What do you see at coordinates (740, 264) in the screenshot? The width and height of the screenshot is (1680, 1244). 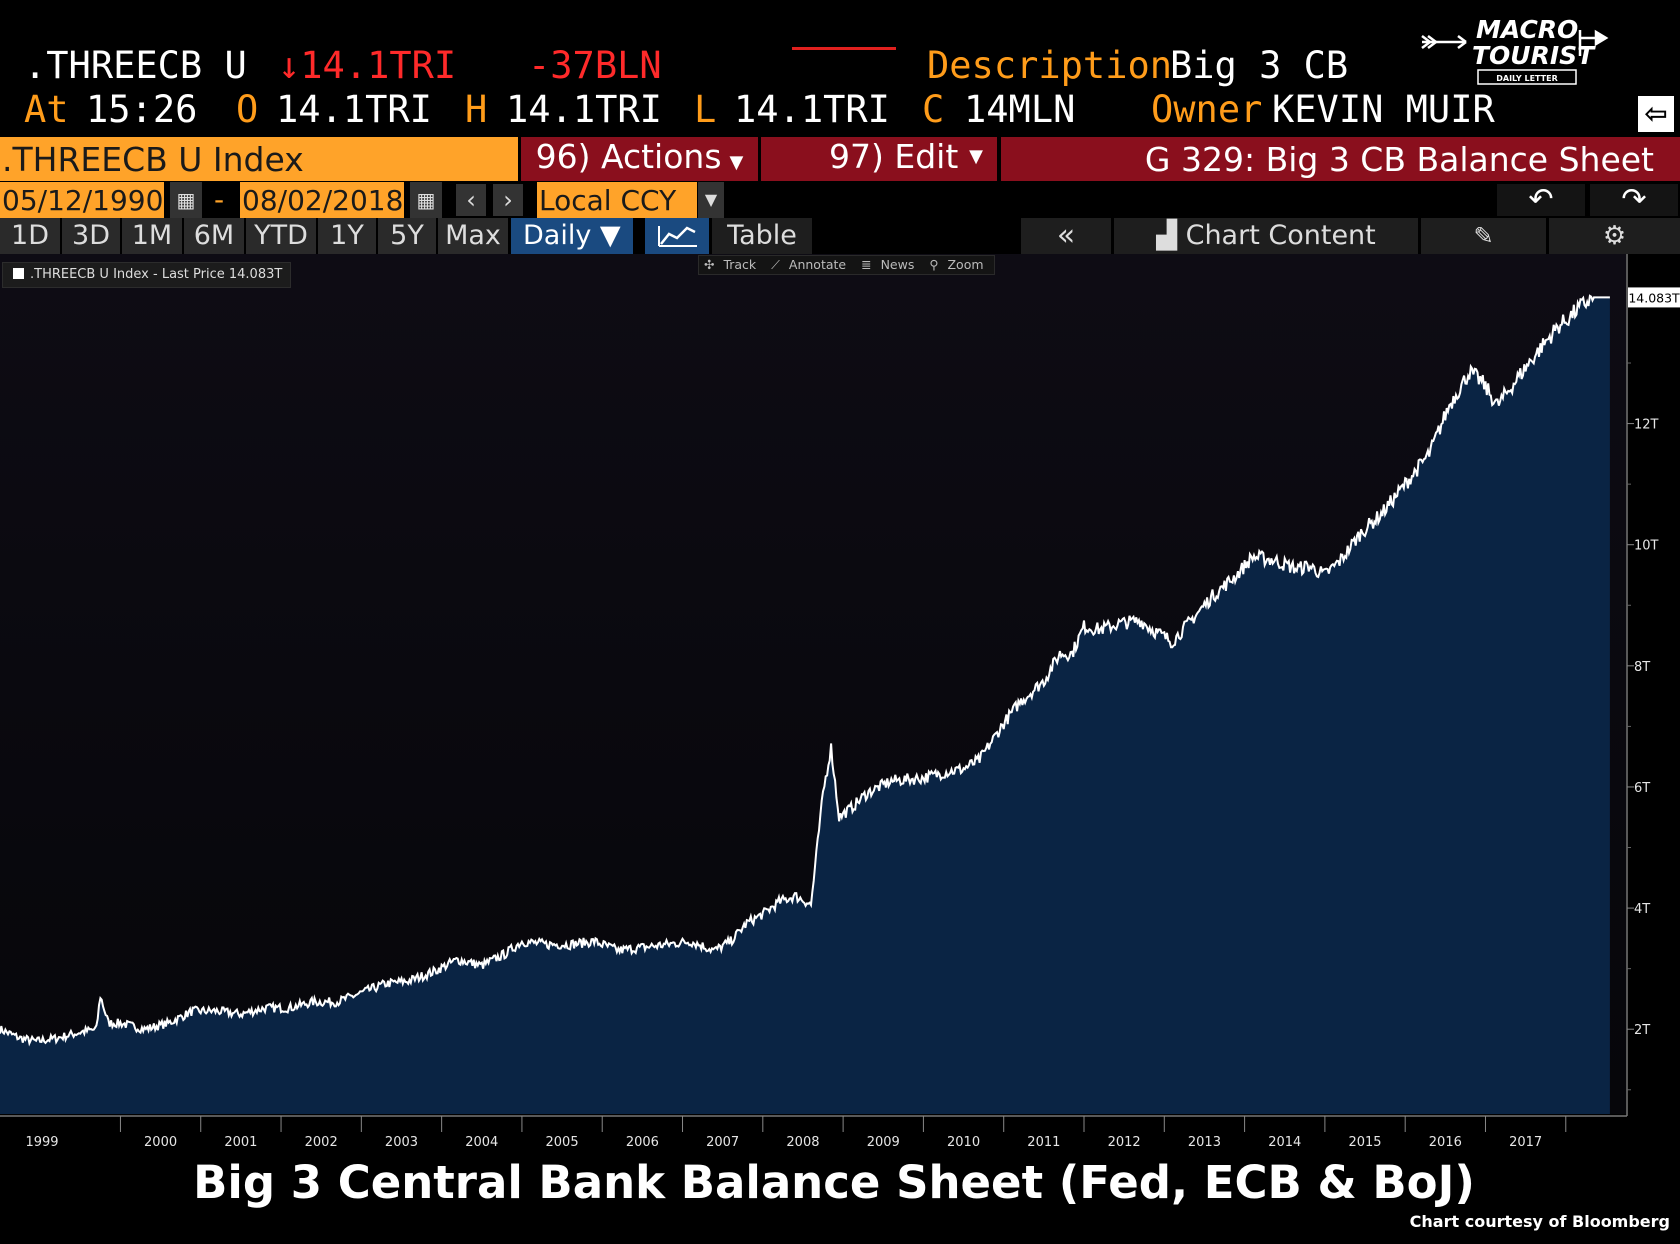 I see `track-label: Track` at bounding box center [740, 264].